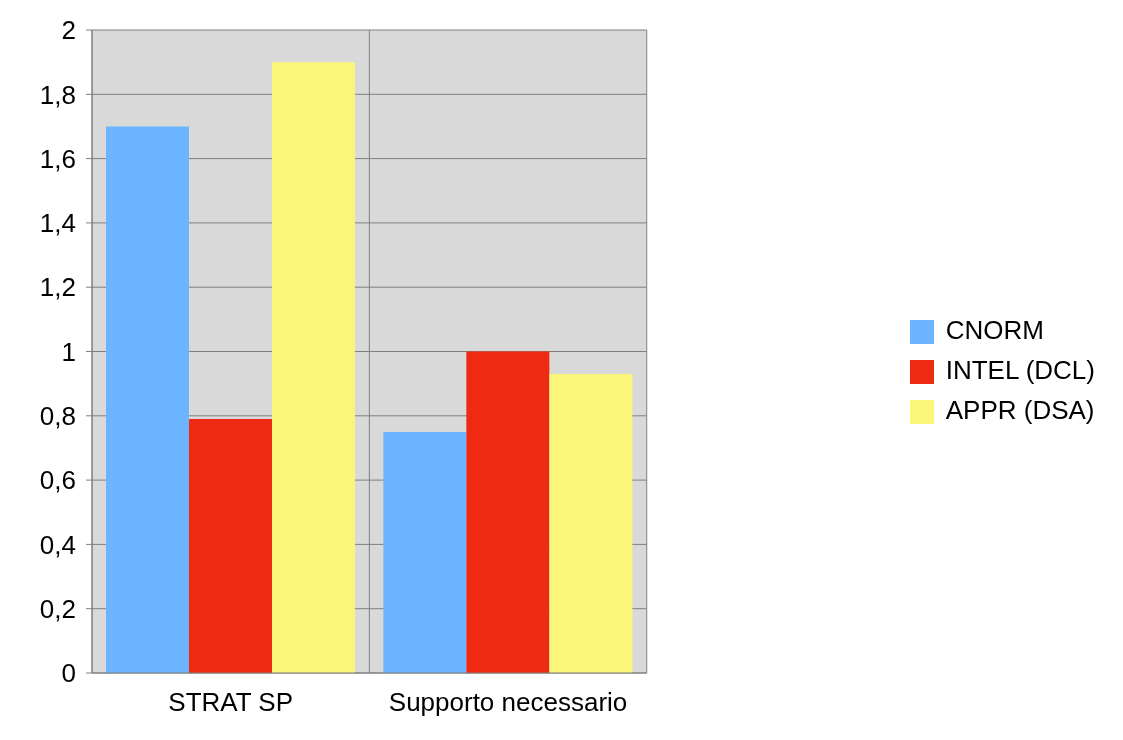  Describe the element at coordinates (994, 330) in the screenshot. I see `legend-label: CNORM` at that location.